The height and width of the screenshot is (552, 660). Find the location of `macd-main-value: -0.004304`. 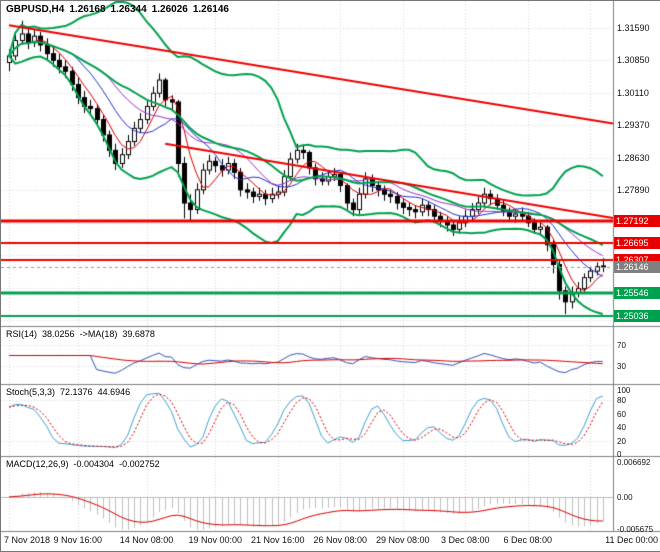

macd-main-value: -0.004304 is located at coordinates (94, 464).